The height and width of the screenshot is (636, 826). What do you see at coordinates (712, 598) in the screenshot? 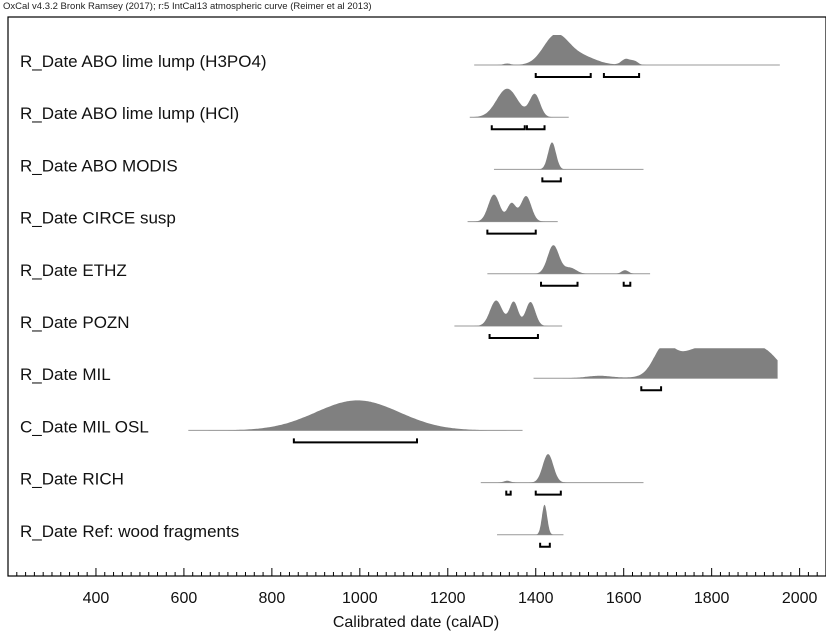
I see `tick-label: 1800` at bounding box center [712, 598].